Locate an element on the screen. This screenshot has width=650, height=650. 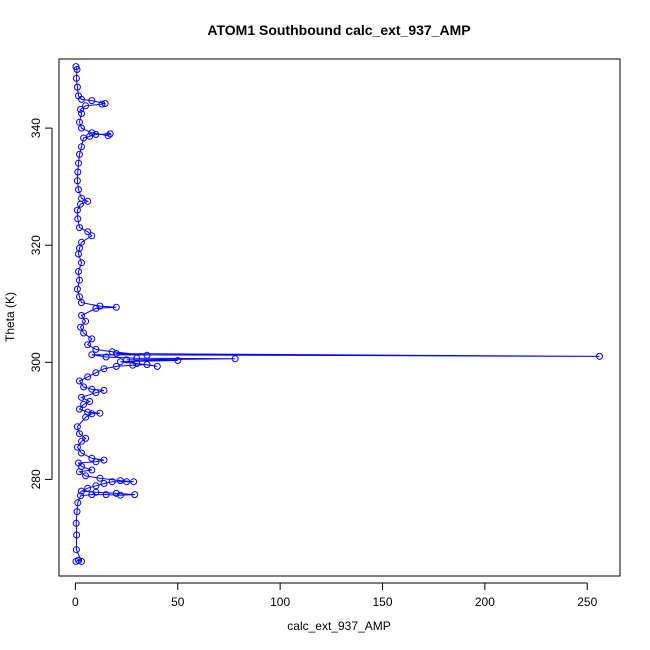
x-axis-label: calc_ext_937_AMP is located at coordinates (338, 626).